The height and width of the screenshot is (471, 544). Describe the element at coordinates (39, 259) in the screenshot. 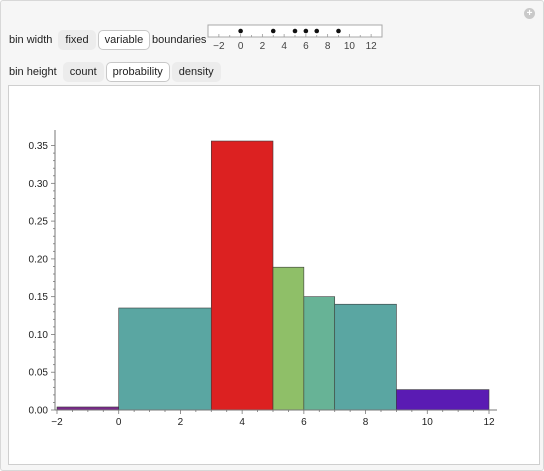

I see `y-tick-label: 0.20` at that location.